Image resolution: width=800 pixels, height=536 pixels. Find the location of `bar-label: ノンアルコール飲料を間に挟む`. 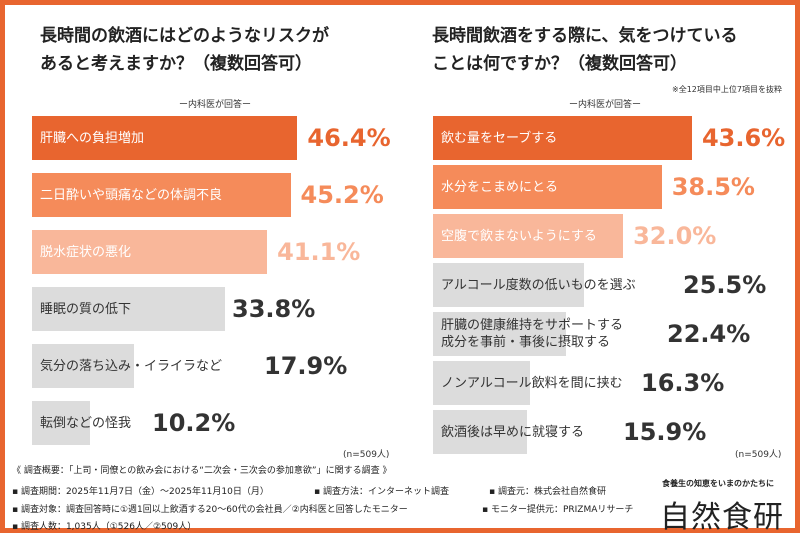

bar-label: ノンアルコール飲料を間に挟む is located at coordinates (532, 383).